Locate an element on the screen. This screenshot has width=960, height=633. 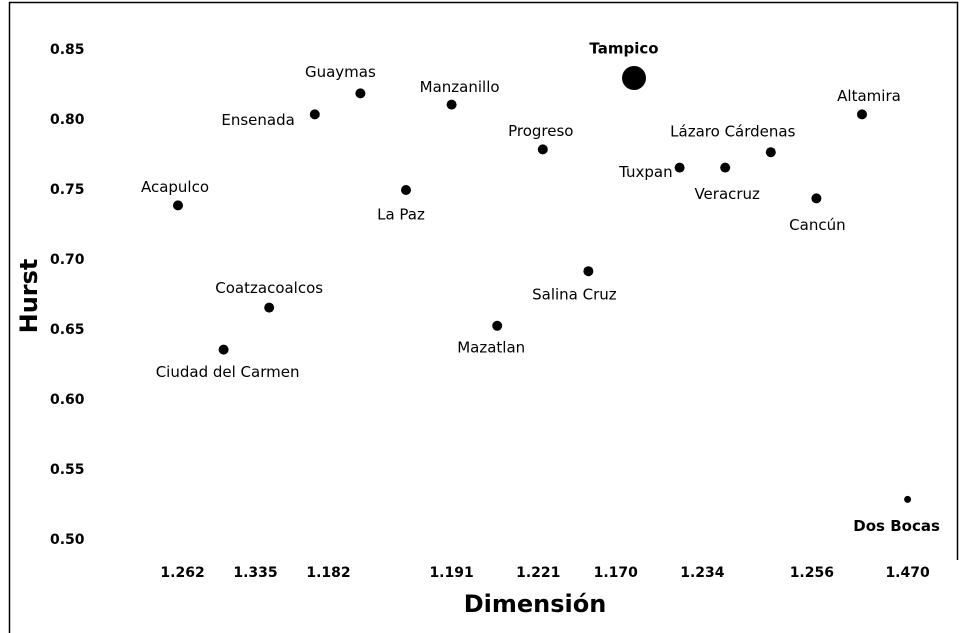
point-label: Ensenada is located at coordinates (257, 120).